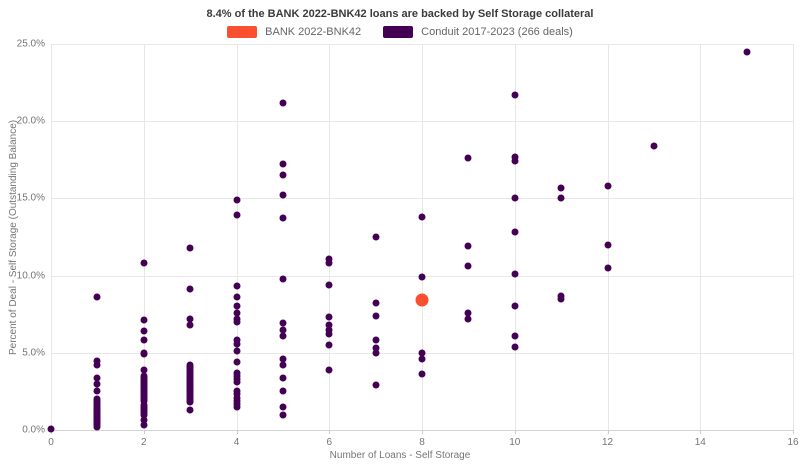  Describe the element at coordinates (700, 442) in the screenshot. I see `x-tick-label: 14` at that location.